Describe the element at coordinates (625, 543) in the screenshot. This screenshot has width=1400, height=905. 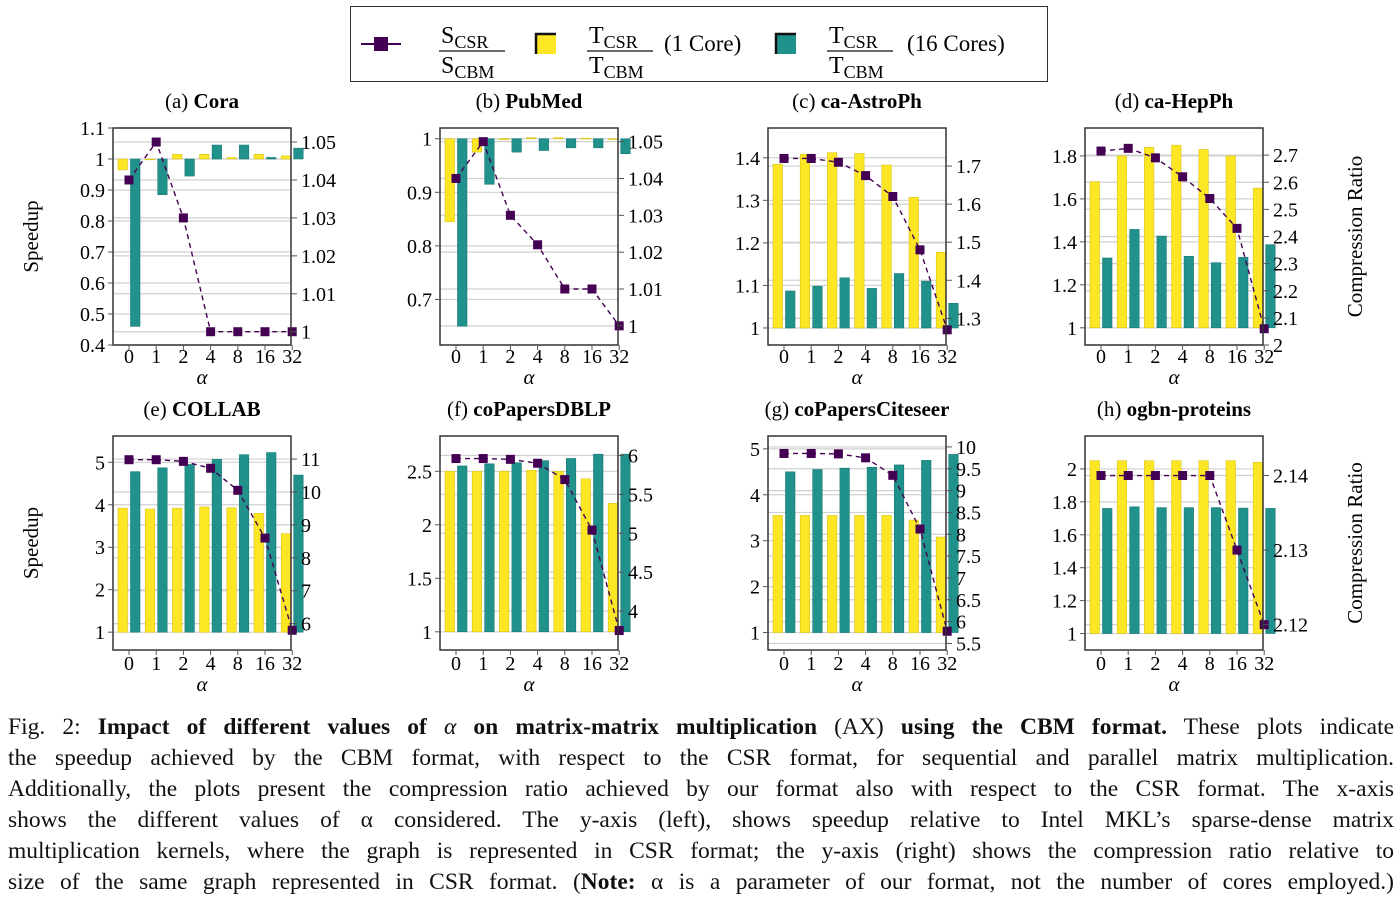
I see `panel-f-bar-16-cores` at that location.